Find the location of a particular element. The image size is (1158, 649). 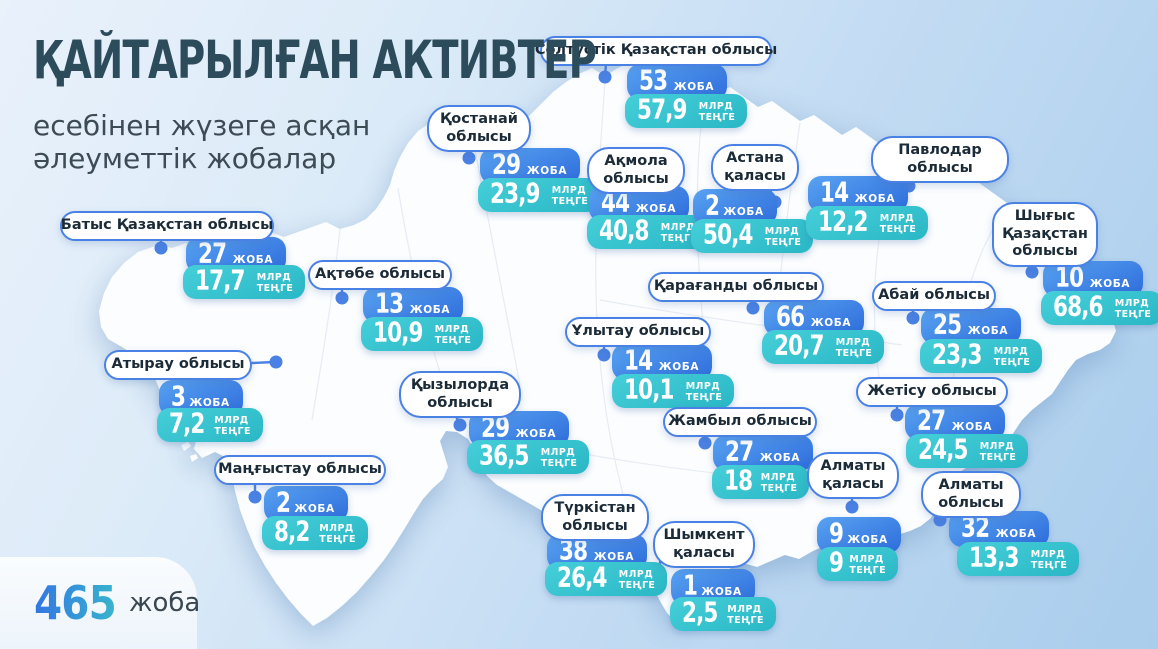

region-label-abay: Абай облысы is located at coordinates (934, 296).